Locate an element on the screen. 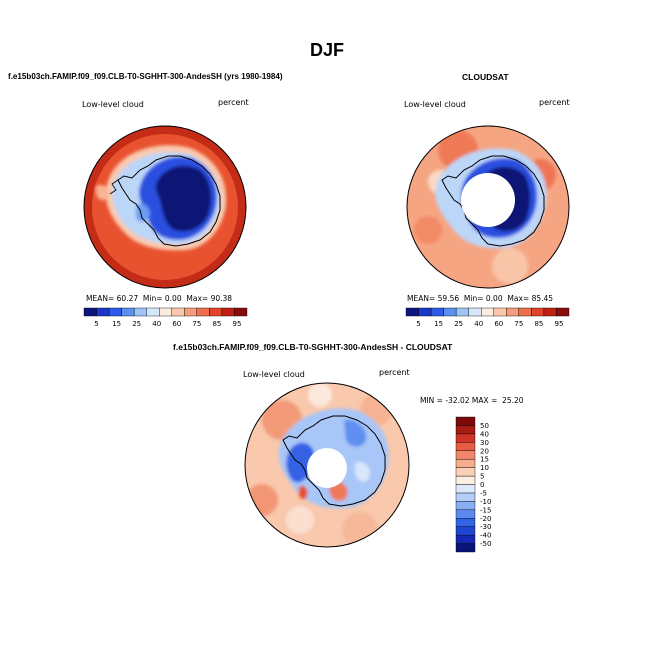 The image size is (654, 654). panel1-stats: MEAN= 60.27 Min= 0.00 Max= 90.38 is located at coordinates (159, 298).